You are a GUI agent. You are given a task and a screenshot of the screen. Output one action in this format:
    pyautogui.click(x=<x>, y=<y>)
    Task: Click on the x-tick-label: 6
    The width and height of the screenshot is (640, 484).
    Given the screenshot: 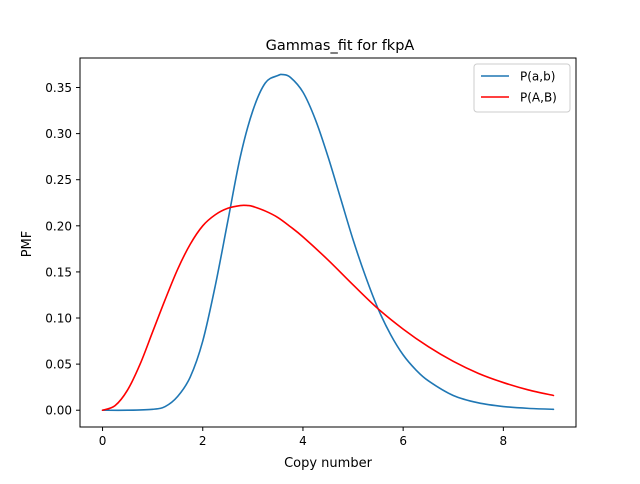 What is the action you would take?
    pyautogui.click(x=403, y=441)
    